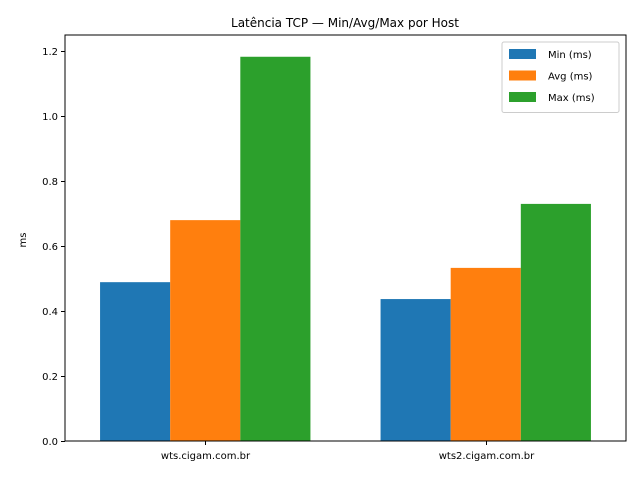 The height and width of the screenshot is (480, 640). What do you see at coordinates (23, 240) in the screenshot?
I see `y-axis-label: ms` at bounding box center [23, 240].